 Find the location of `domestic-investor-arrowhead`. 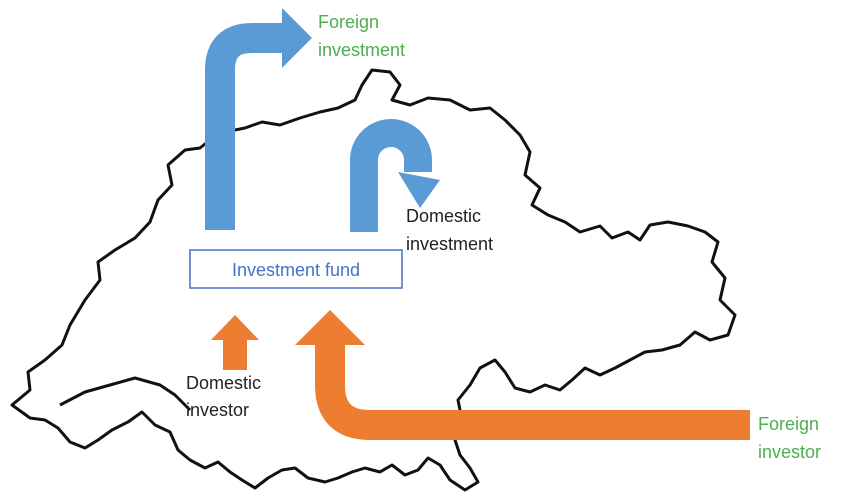

domestic-investor-arrowhead is located at coordinates (235, 327).